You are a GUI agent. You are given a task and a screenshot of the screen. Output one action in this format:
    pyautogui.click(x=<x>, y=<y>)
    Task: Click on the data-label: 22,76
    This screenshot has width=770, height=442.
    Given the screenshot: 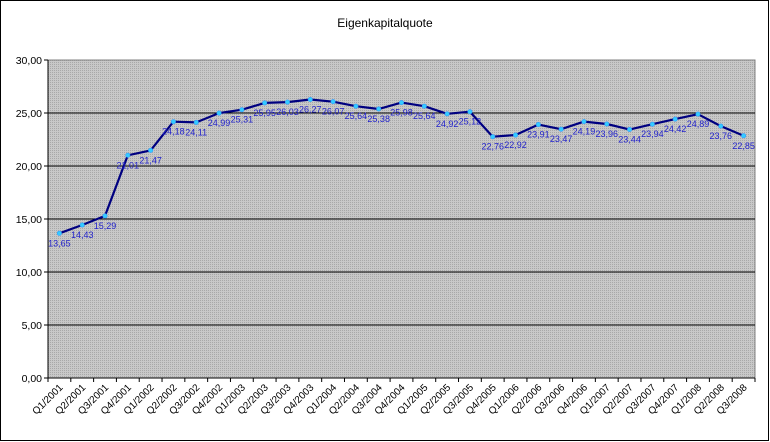 What is the action you would take?
    pyautogui.click(x=492, y=147)
    